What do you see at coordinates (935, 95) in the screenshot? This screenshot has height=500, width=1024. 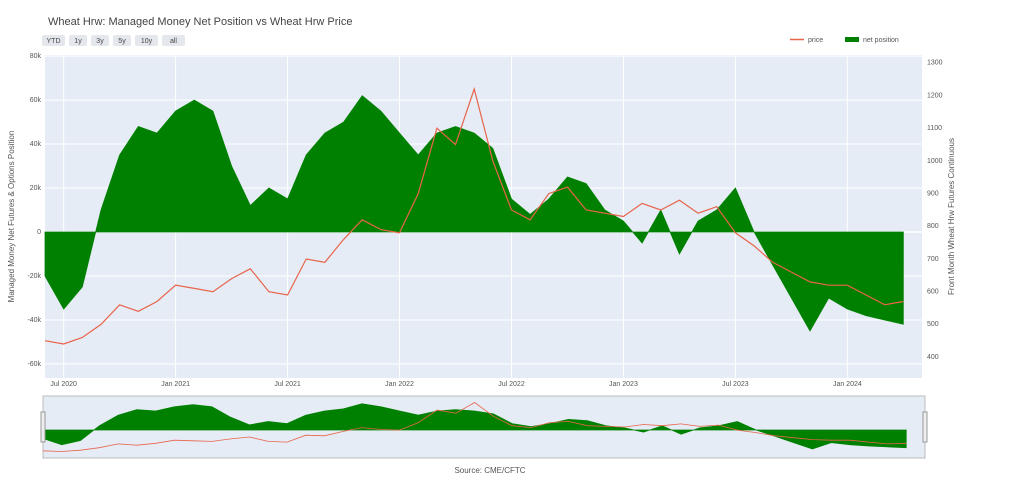 I see `y2-tick-label: 1200` at bounding box center [935, 95].